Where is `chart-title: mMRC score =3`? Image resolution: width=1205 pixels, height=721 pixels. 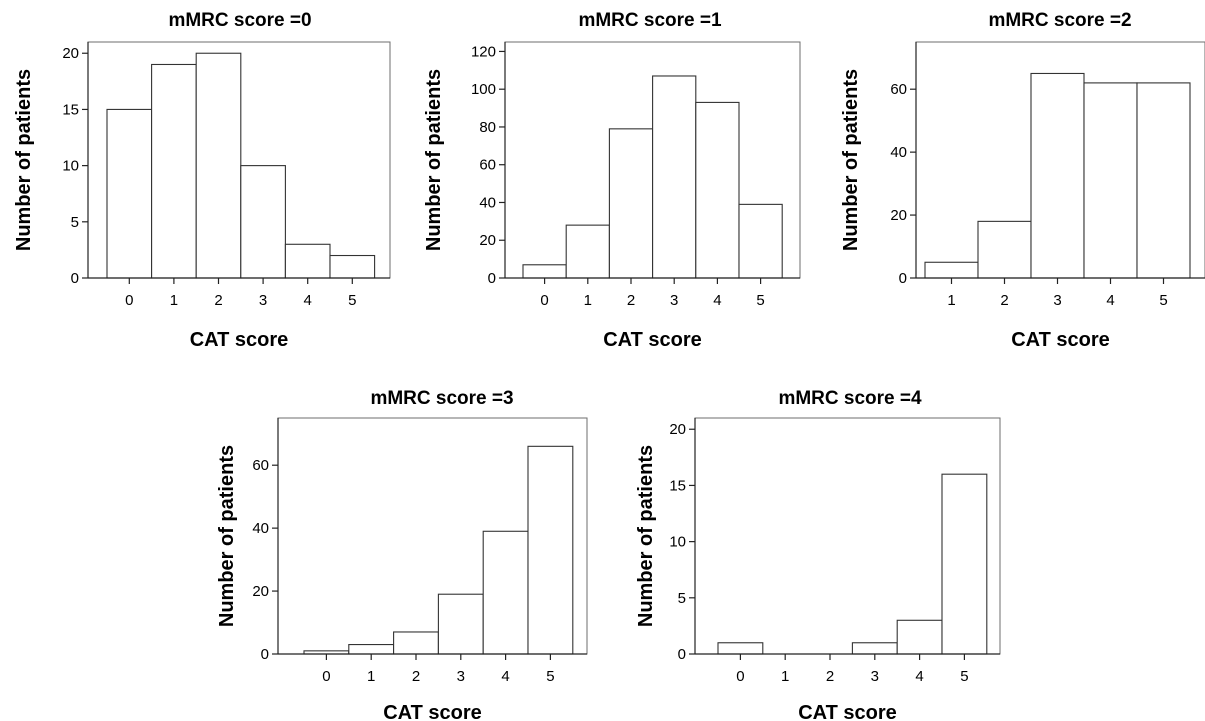 chart-title: mMRC score =3 is located at coordinates (441, 398).